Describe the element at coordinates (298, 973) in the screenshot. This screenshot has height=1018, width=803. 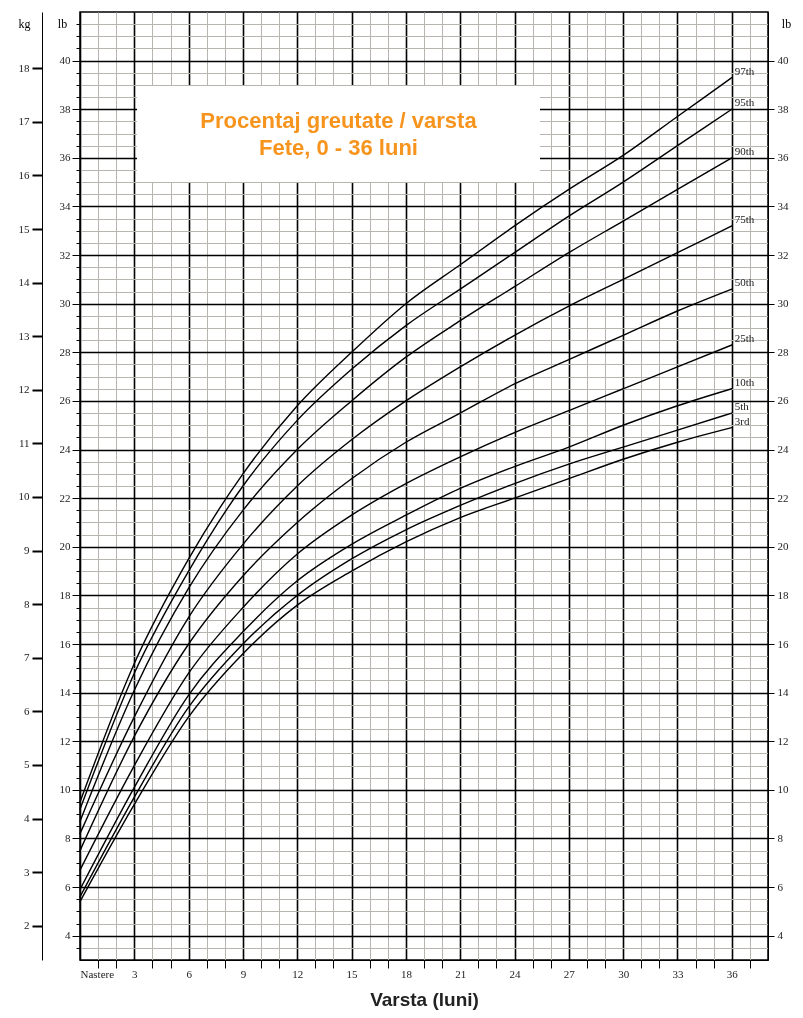
I see `x-tick-label: 12` at that location.